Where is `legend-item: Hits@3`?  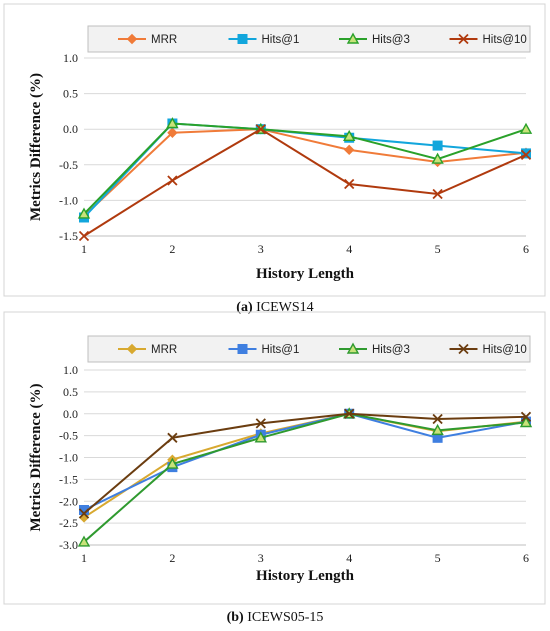
legend-item: Hits@3 is located at coordinates (374, 349).